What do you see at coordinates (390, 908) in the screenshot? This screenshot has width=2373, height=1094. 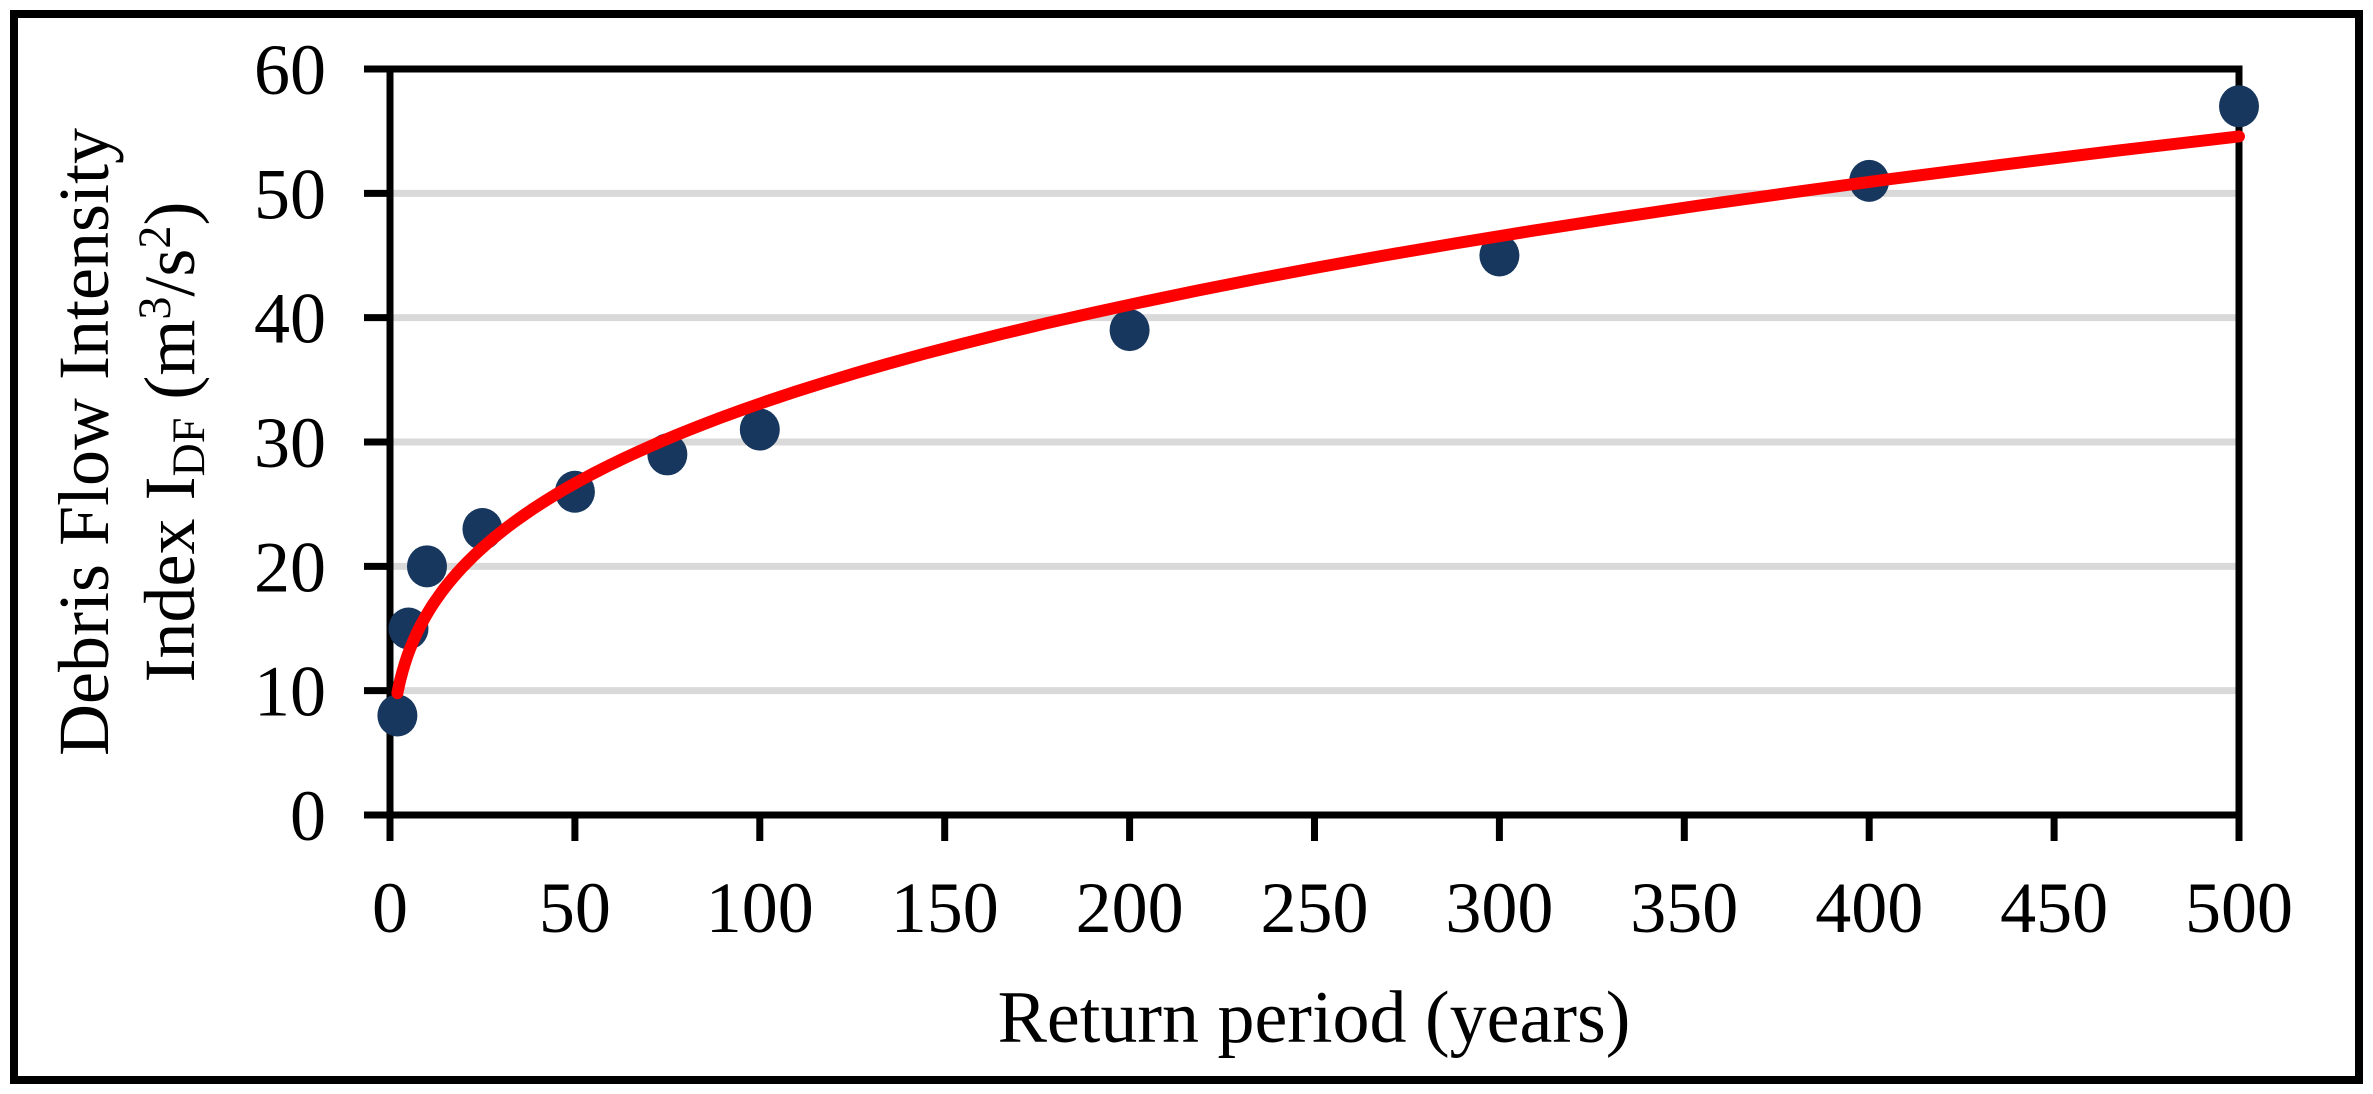 I see `x-tick-label-0: 0` at bounding box center [390, 908].